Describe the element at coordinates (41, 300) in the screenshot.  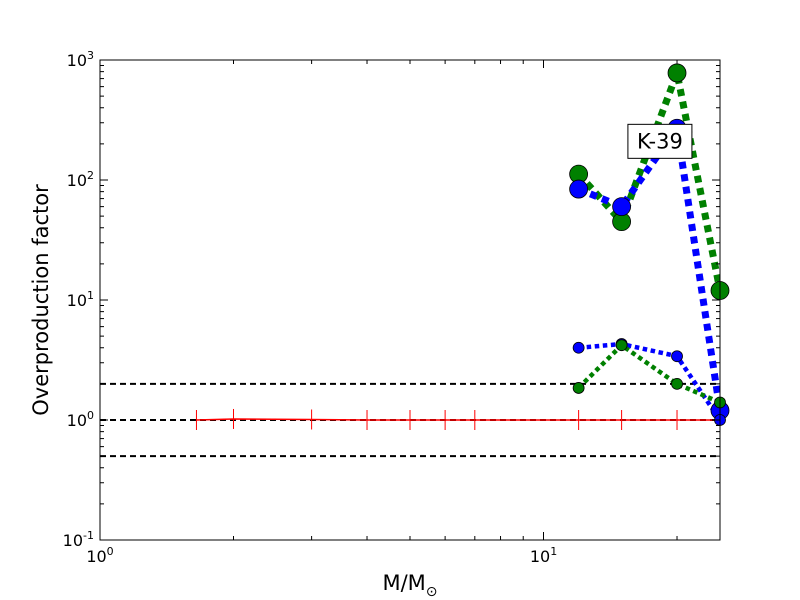
I see `y-axis-title: Overproduction factor` at that location.